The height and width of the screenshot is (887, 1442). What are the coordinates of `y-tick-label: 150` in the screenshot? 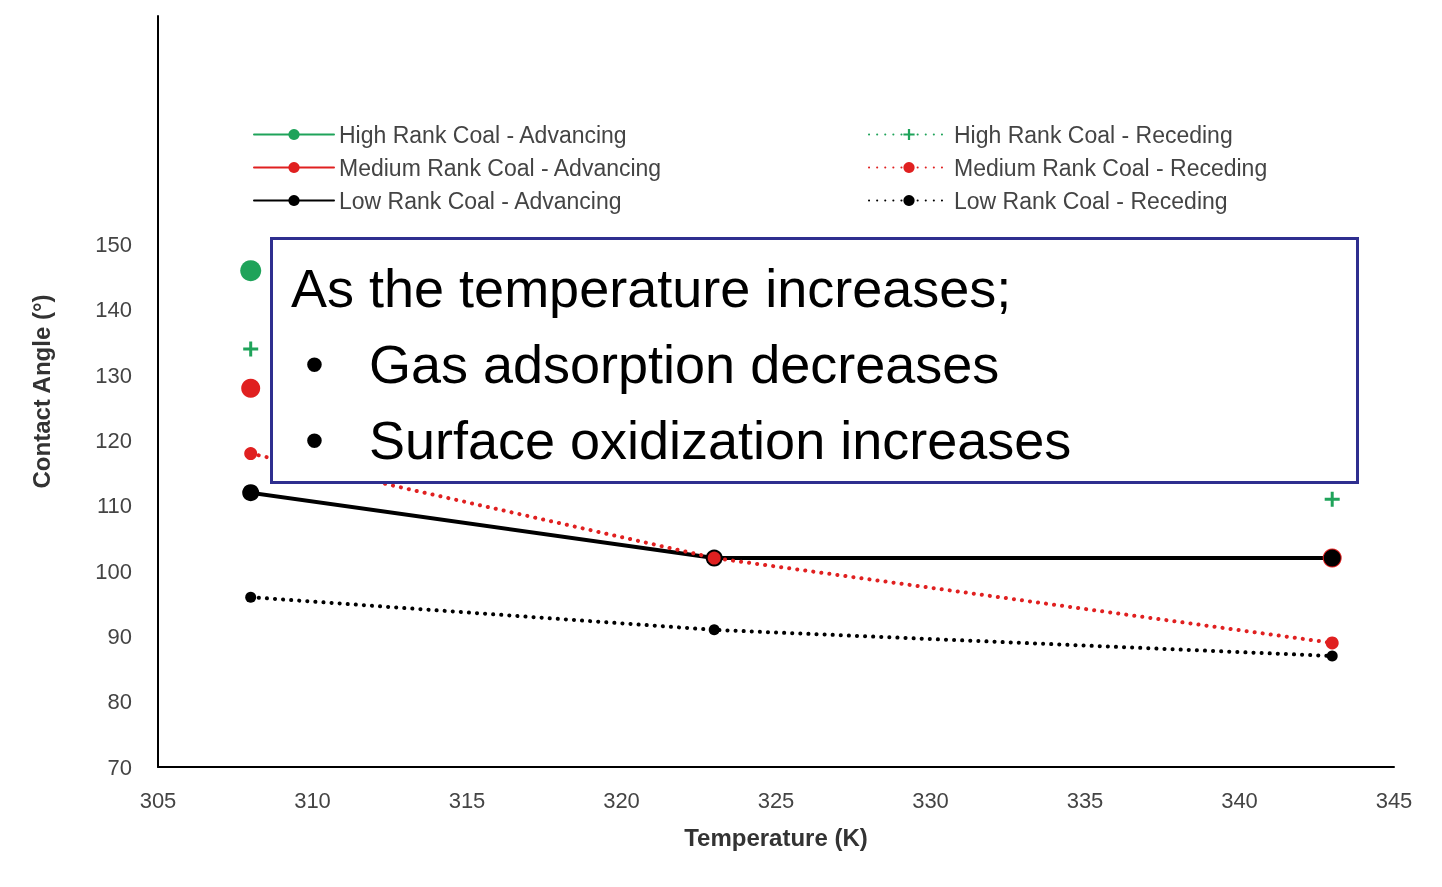 It's located at (113, 245).